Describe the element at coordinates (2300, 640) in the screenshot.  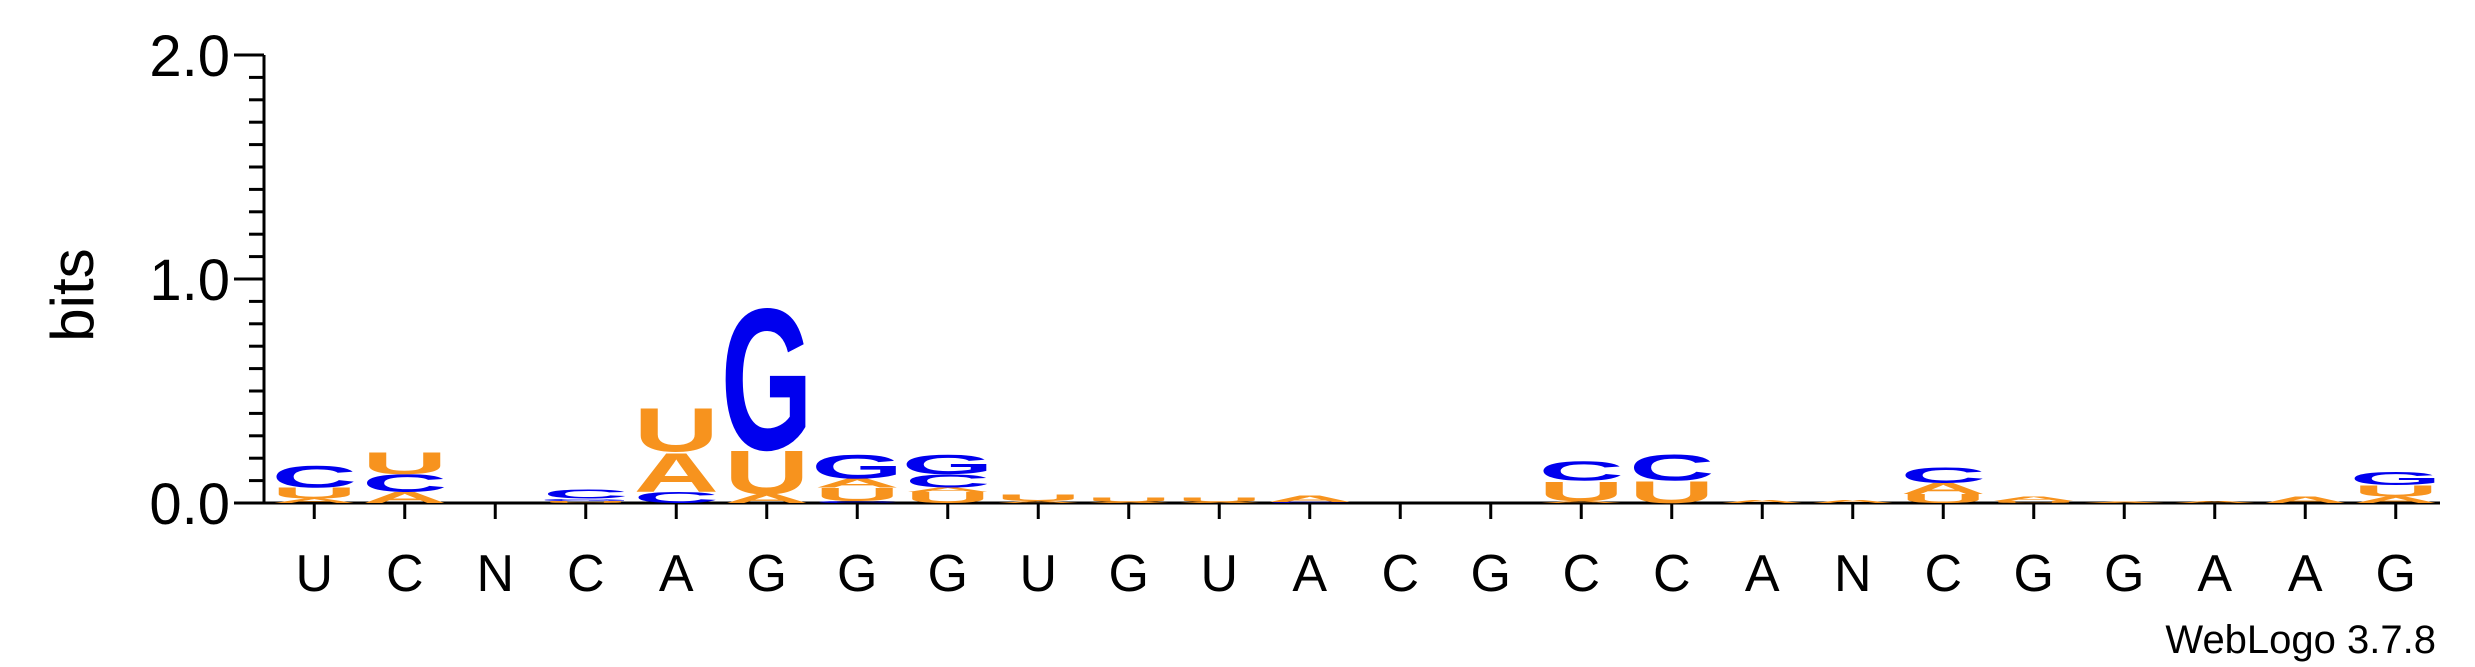
I see `weblogo-credit: WebLogo 3.7.8` at that location.